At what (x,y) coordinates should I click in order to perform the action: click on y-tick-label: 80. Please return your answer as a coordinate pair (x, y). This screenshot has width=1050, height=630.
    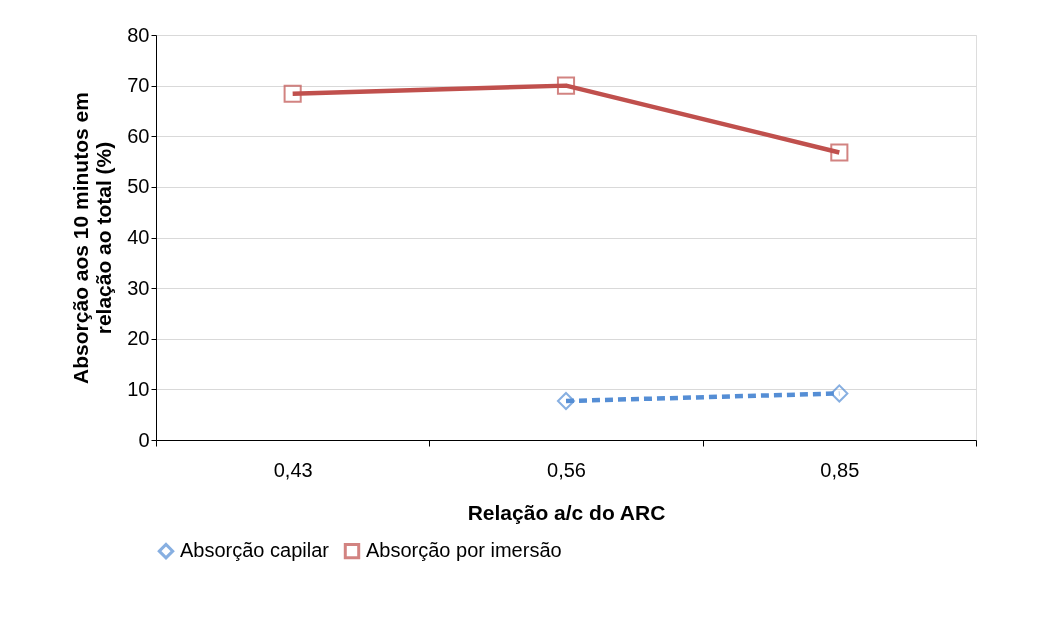
    Looking at the image, I should click on (138, 34).